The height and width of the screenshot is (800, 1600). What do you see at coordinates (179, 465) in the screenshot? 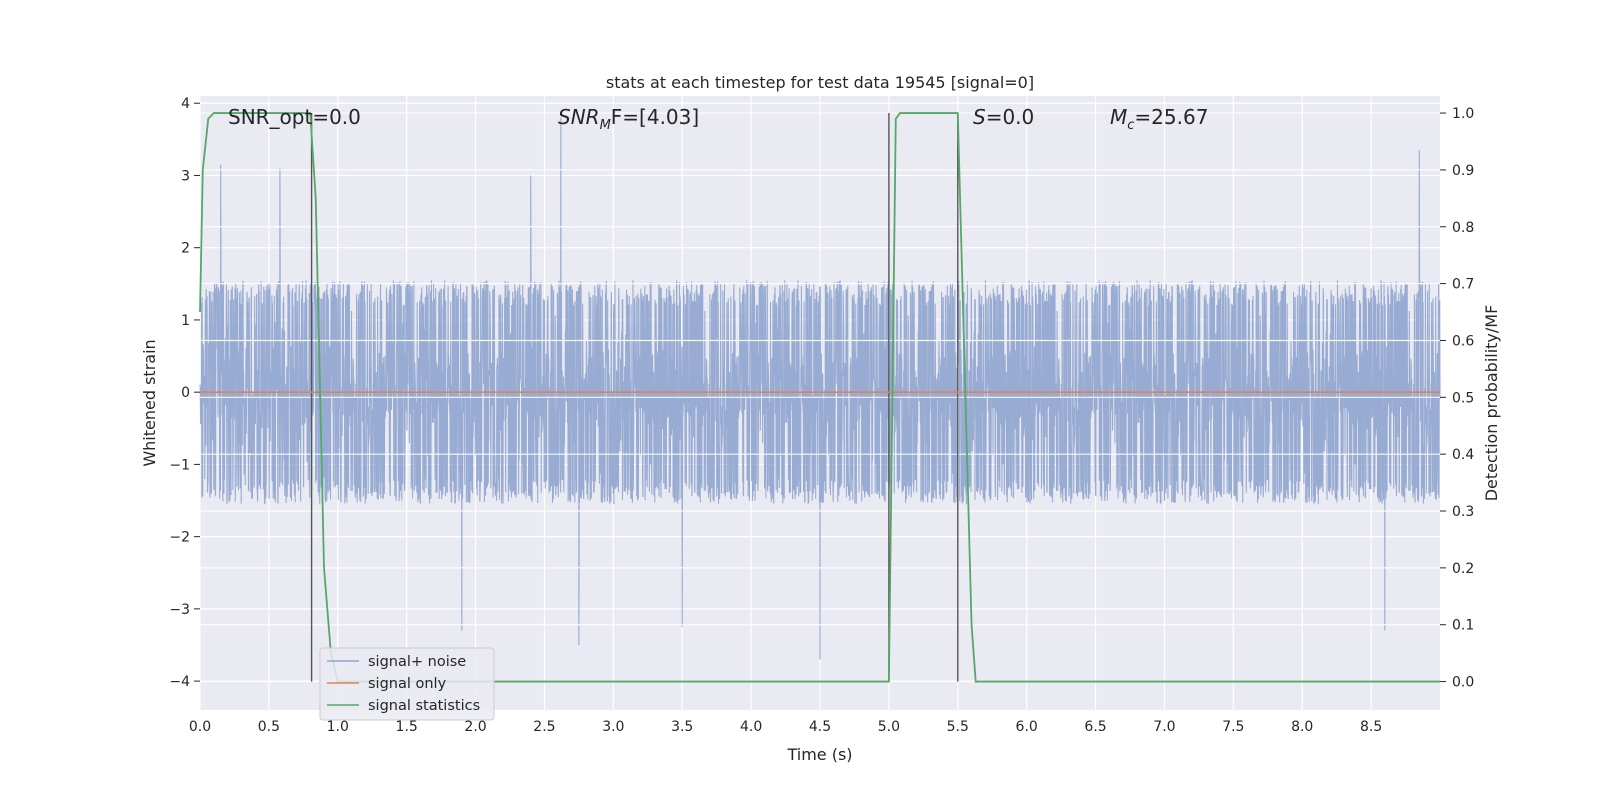
I see `y-tick-label: −1` at bounding box center [179, 465].